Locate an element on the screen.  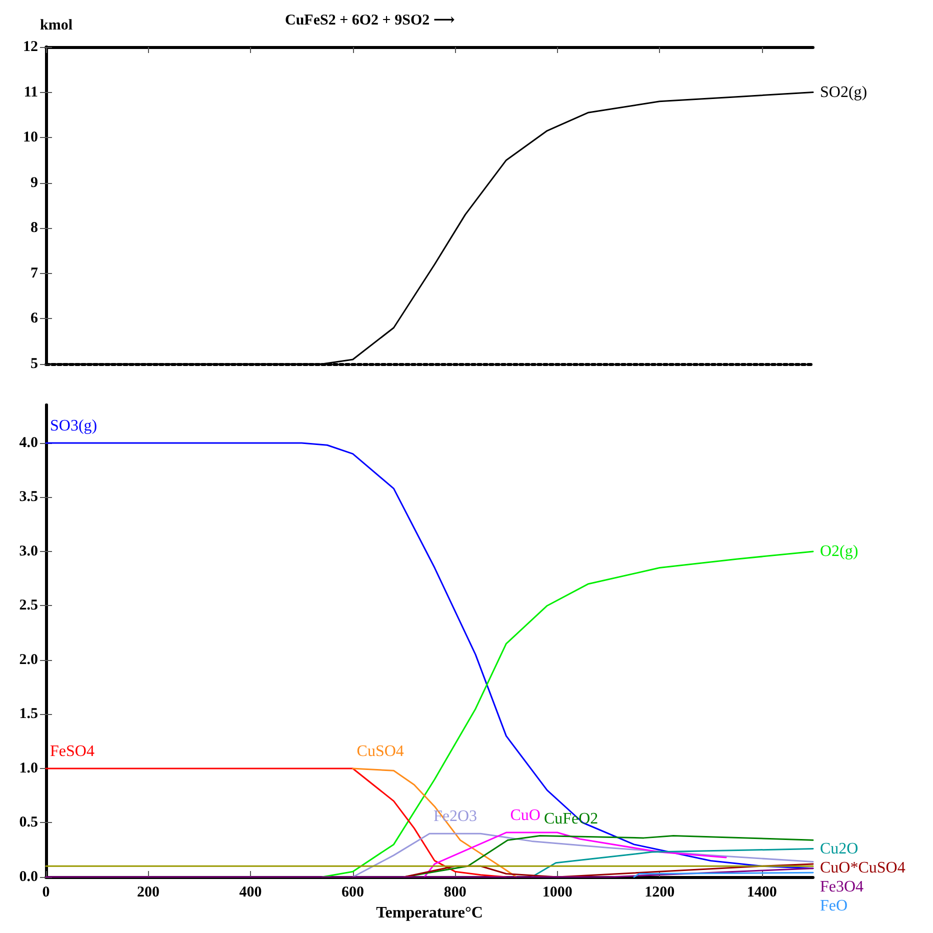
x-axis-title: Temperature°C is located at coordinates (429, 913).